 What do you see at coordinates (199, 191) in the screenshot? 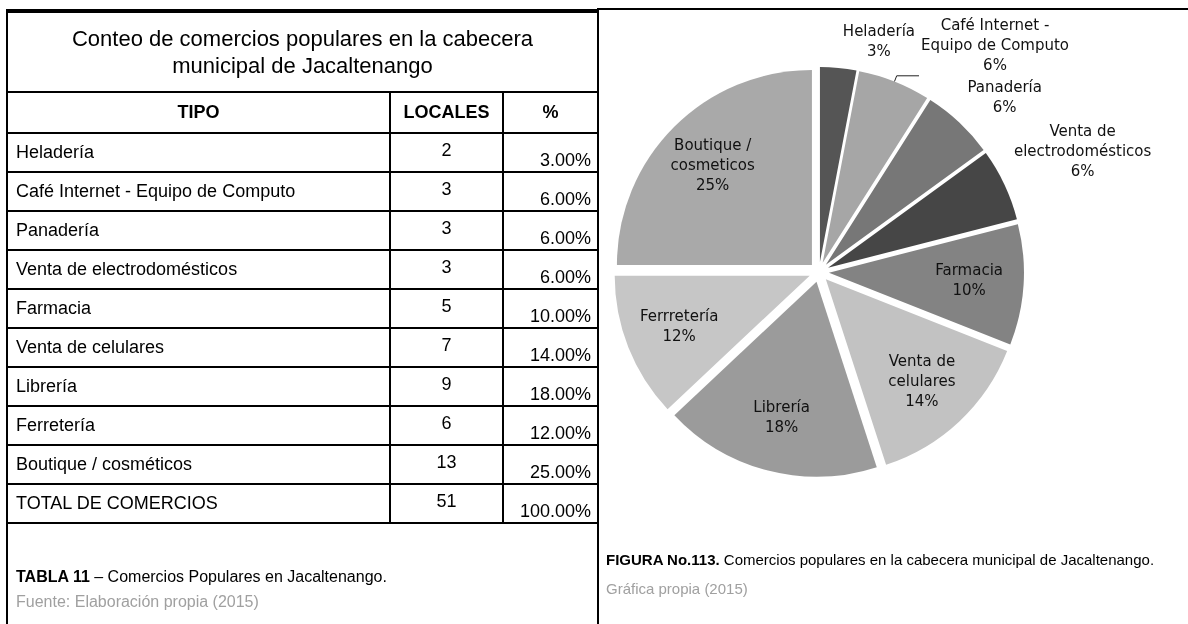
I see `category-label: Café Internet - Equipo de Computo` at bounding box center [199, 191].